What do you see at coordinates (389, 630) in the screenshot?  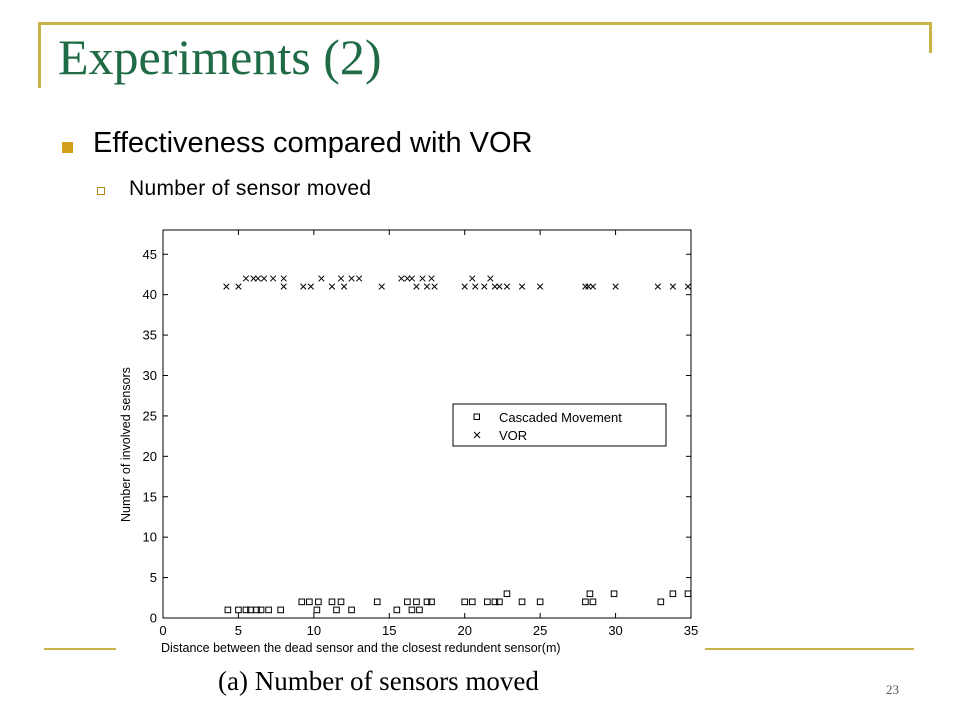 I see `x-tick-label: 15` at bounding box center [389, 630].